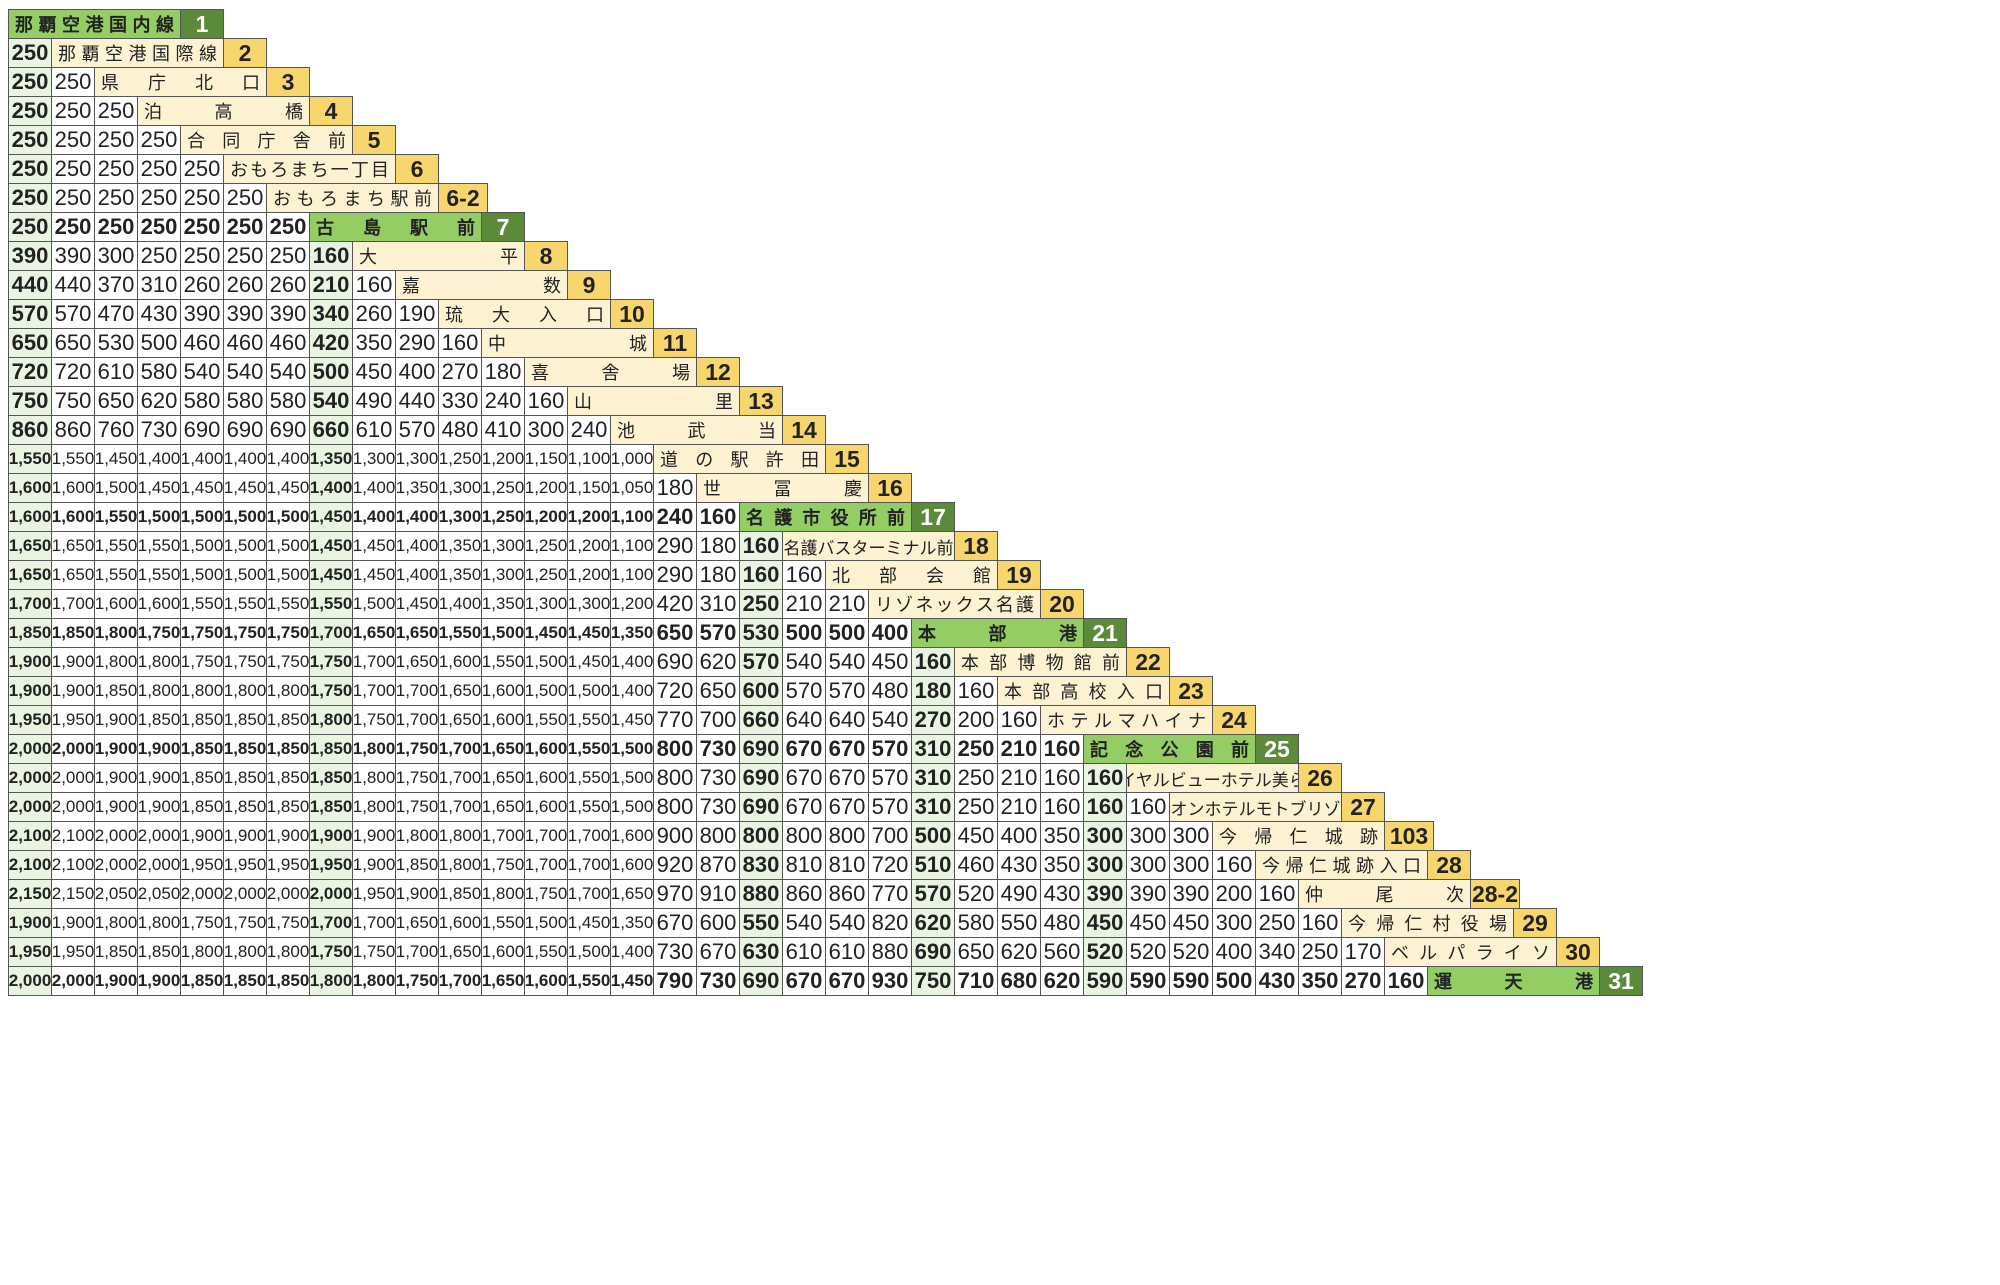  I want to click on stop-name: 大平, so click(438, 256).